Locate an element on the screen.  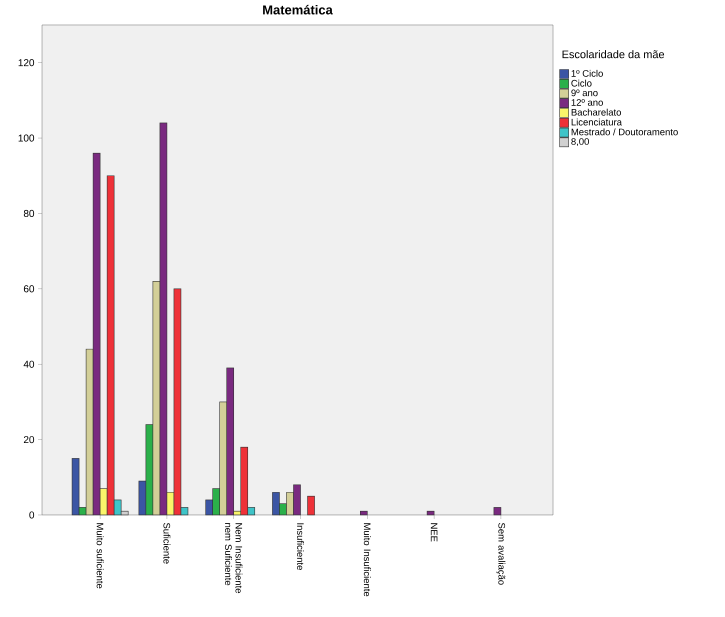
legend-label: 9º ano is located at coordinates (584, 93).